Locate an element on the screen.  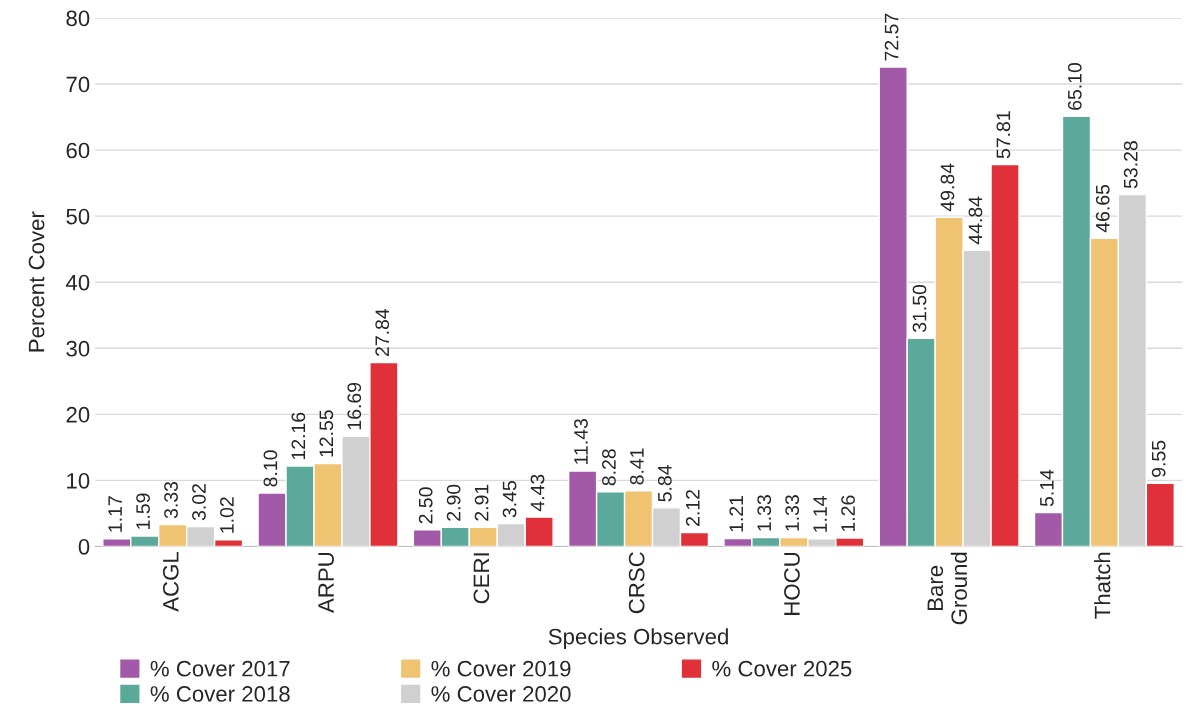
data-label: 72.57 is located at coordinates (891, 37).